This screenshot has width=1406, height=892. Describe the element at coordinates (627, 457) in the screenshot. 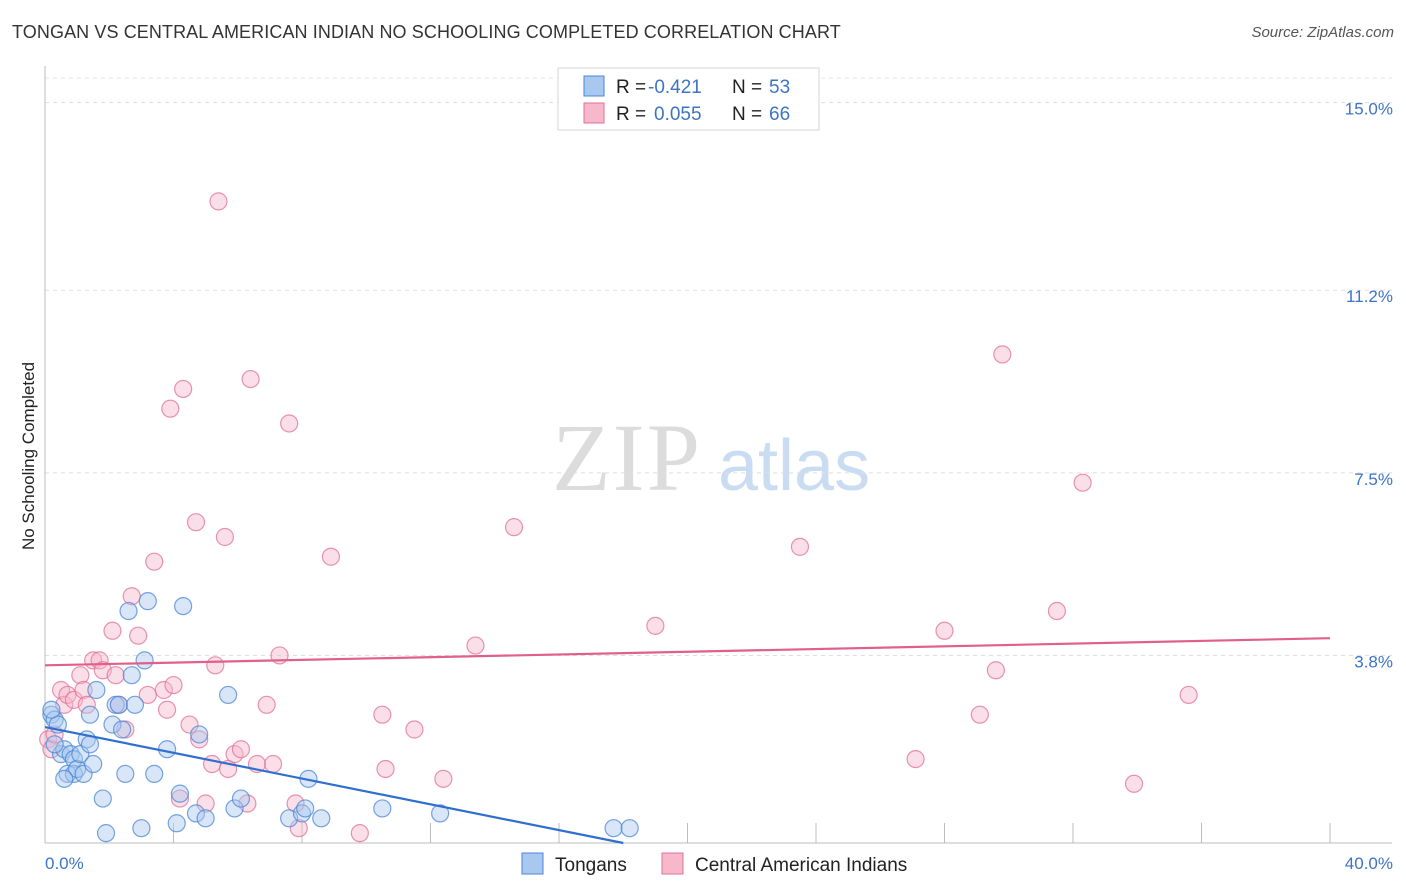

I see `watermark-zip: ZIP` at that location.